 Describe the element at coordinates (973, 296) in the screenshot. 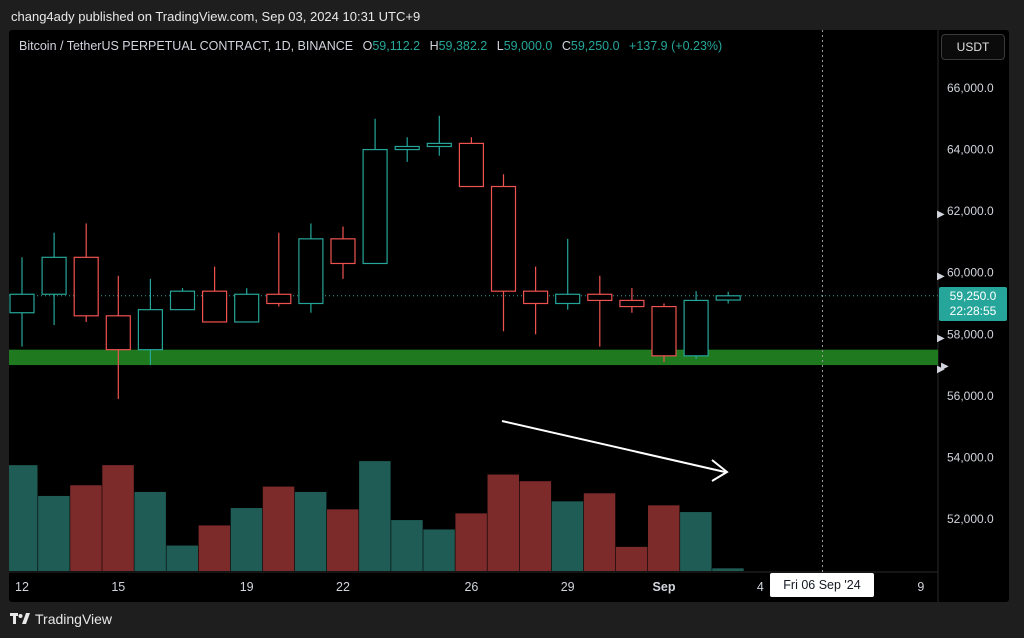

I see `last-price: 59,250.0` at that location.